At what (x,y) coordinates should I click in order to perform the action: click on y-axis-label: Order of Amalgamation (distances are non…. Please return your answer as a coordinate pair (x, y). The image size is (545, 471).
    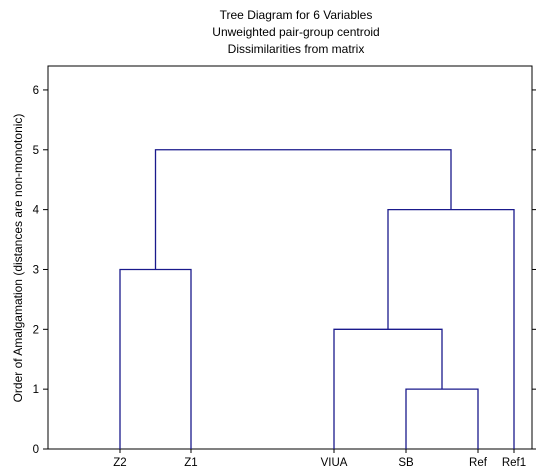
    Looking at the image, I should click on (18, 258).